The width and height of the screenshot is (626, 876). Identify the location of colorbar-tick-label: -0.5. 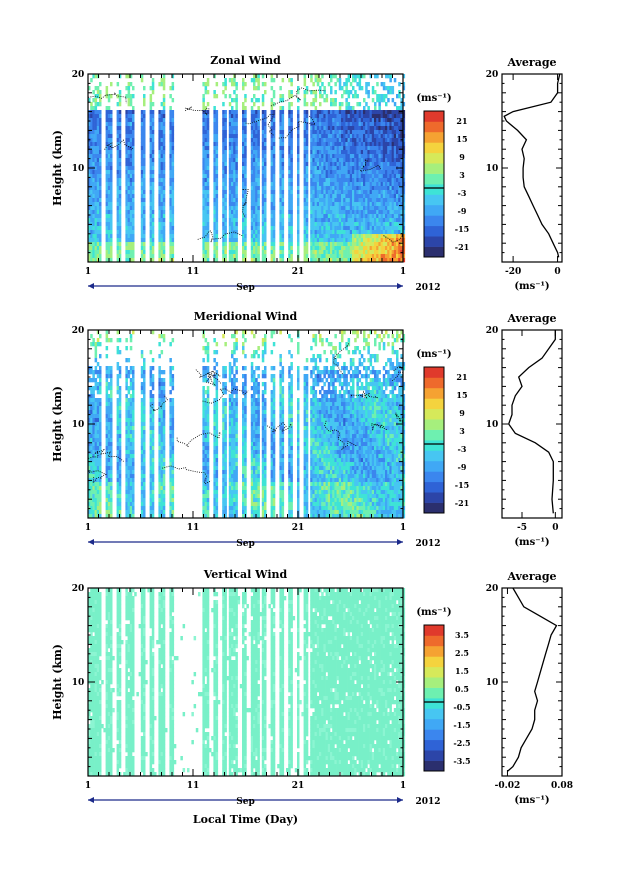
(461, 707).